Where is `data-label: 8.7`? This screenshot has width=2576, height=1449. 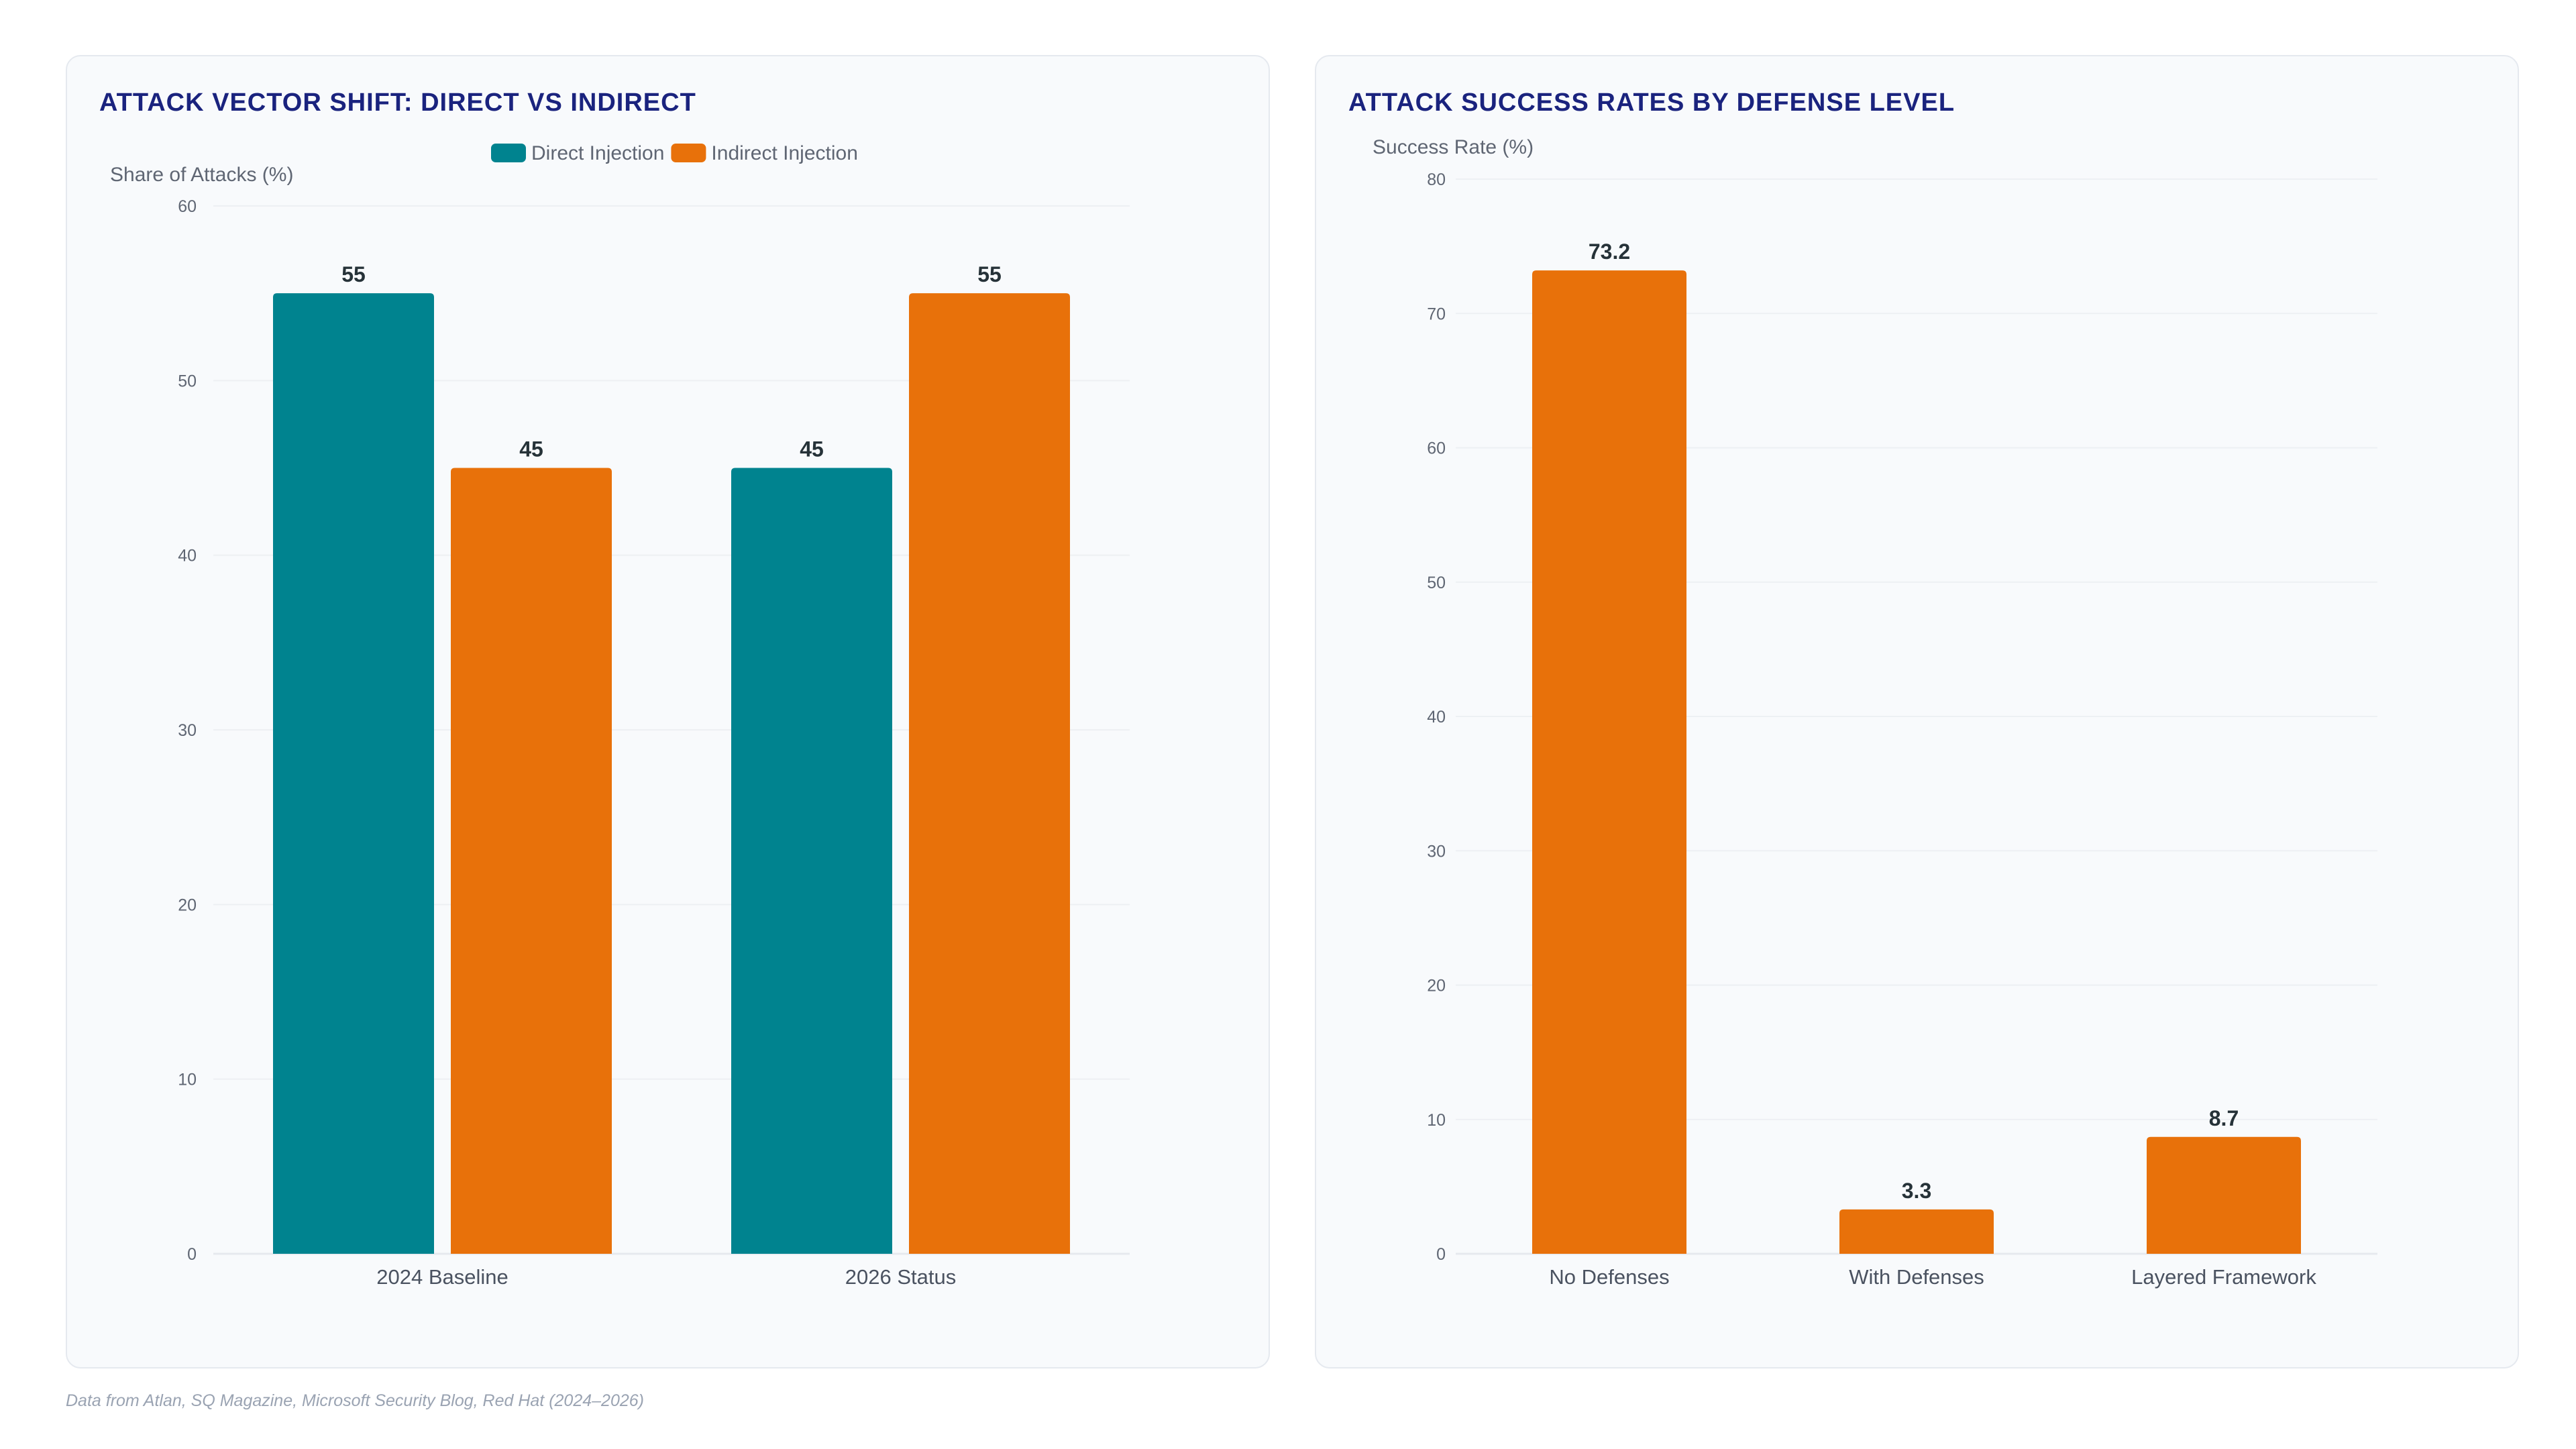
data-label: 8.7 is located at coordinates (2224, 1118).